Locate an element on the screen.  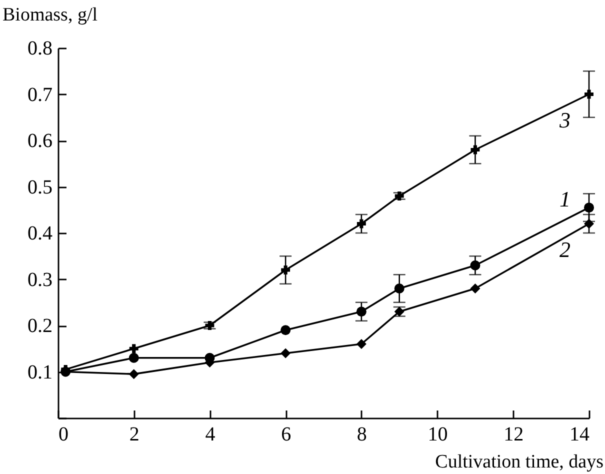
x-tick-label: 0 is located at coordinates (63, 435).